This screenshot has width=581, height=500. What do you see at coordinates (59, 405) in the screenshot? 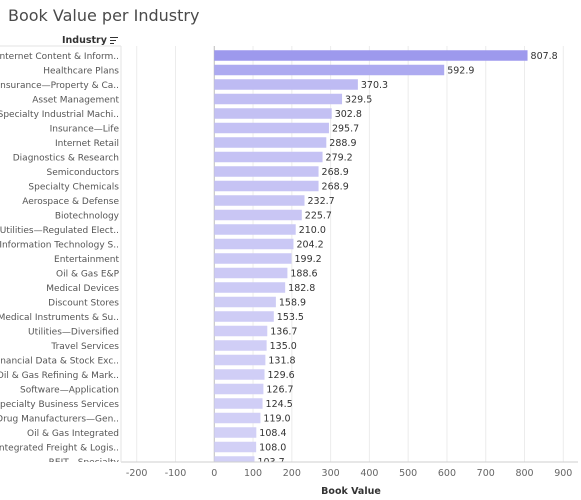
I see `category-label: Specialty Business Services` at bounding box center [59, 405].